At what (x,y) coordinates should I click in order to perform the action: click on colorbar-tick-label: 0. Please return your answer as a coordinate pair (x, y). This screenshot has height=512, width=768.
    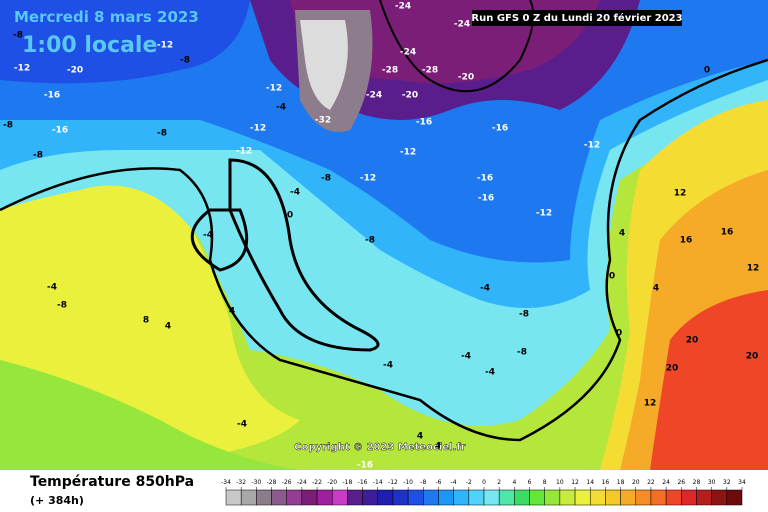
    Looking at the image, I should click on (484, 482).